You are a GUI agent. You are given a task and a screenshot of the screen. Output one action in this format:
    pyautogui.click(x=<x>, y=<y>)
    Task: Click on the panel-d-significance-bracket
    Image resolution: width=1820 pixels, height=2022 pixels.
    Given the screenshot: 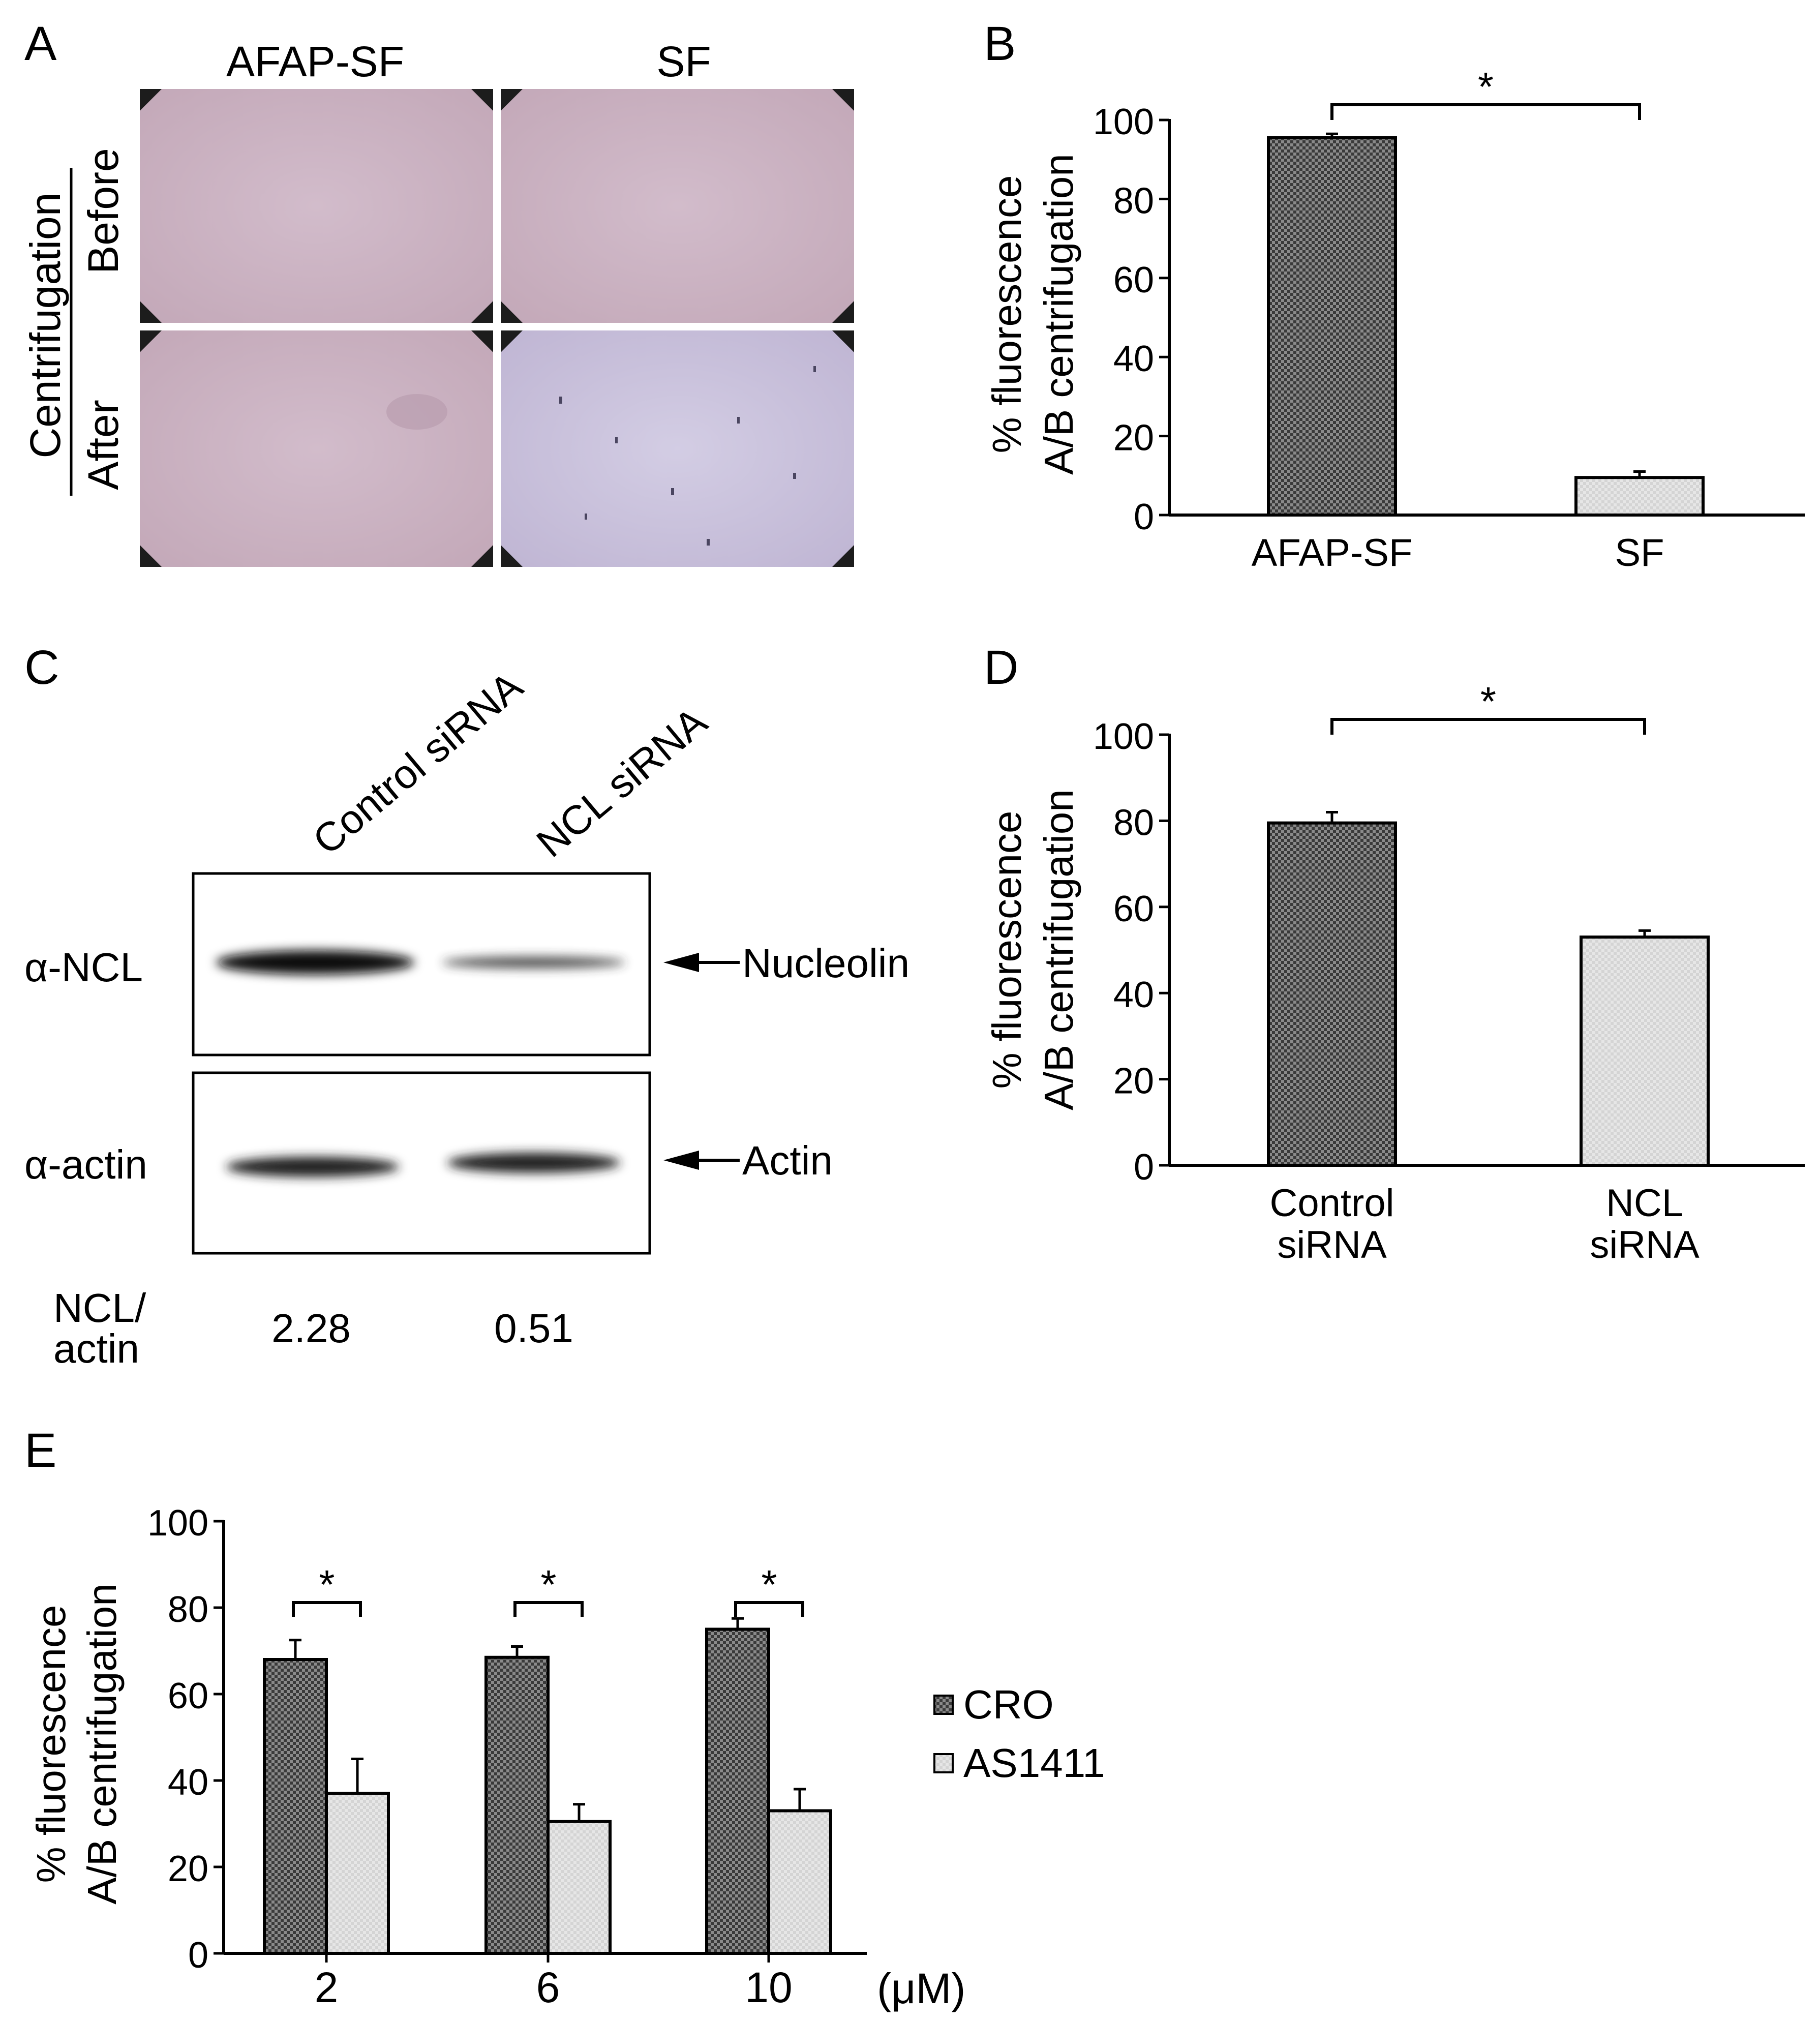 What is the action you would take?
    pyautogui.click(x=1488, y=726)
    